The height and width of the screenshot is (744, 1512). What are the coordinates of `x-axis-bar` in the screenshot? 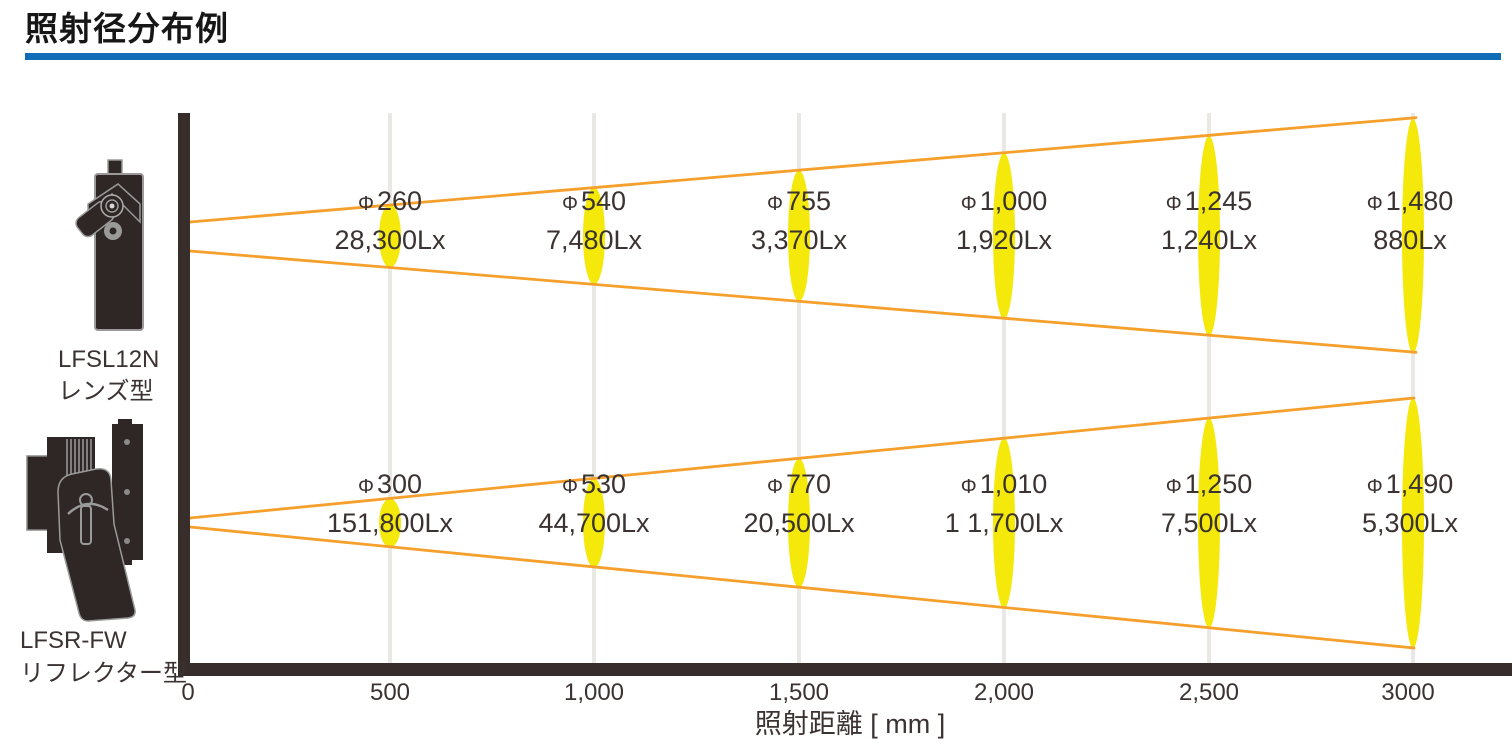 It's located at (845, 669).